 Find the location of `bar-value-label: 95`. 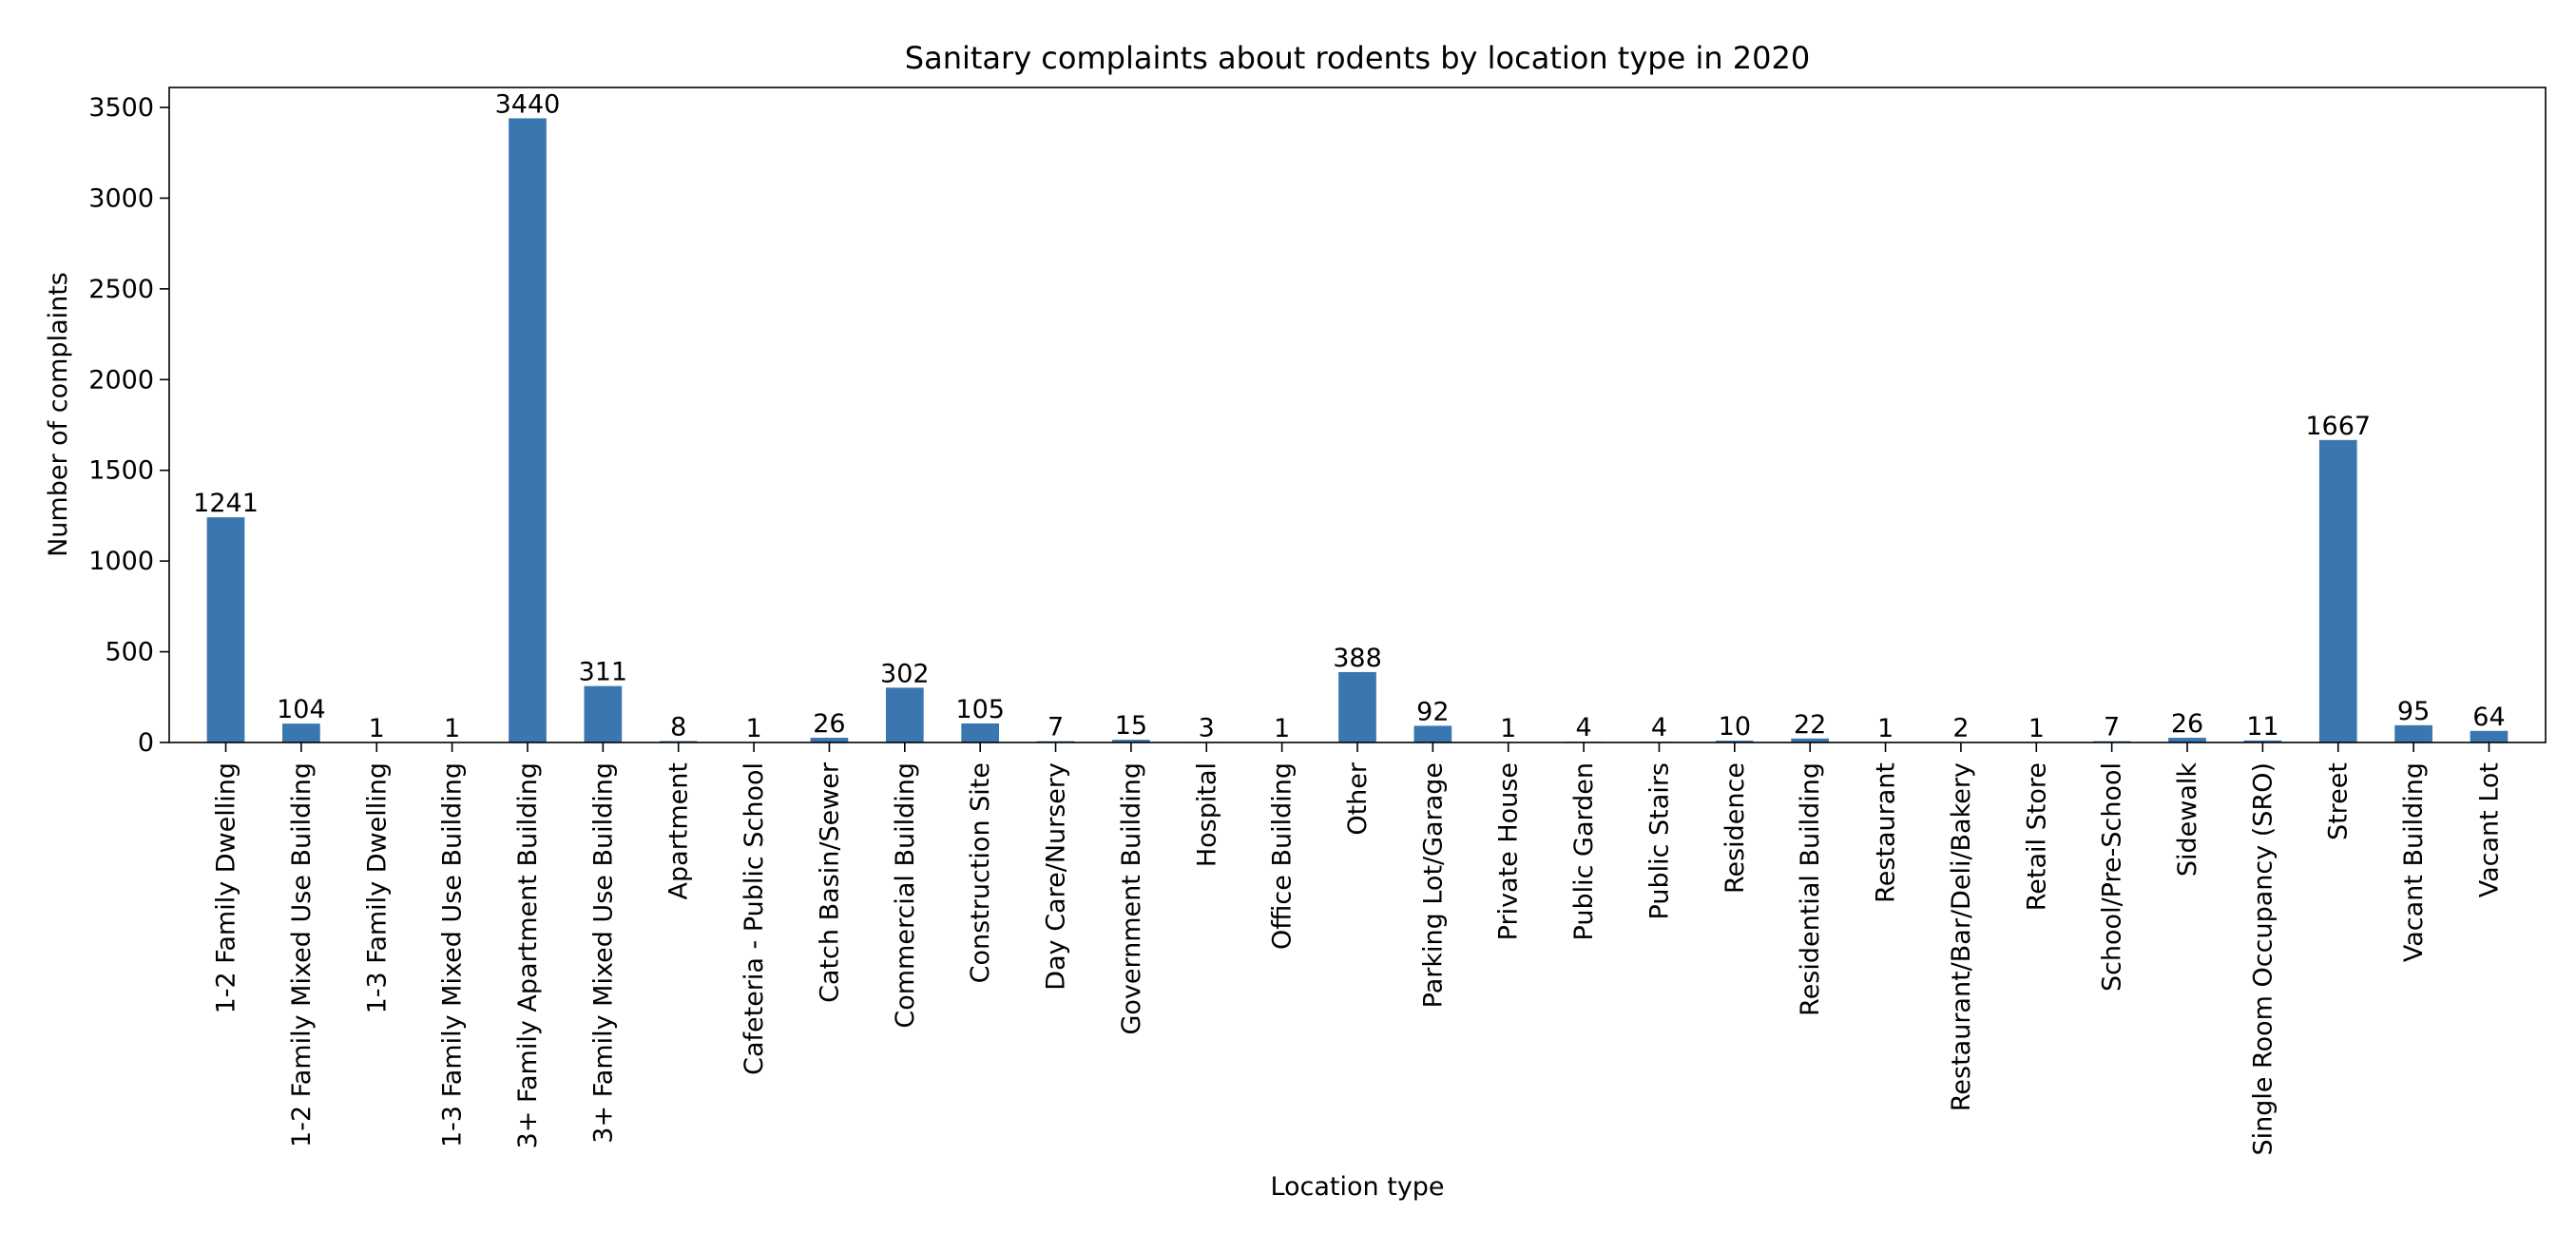

bar-value-label: 95 is located at coordinates (2413, 712).